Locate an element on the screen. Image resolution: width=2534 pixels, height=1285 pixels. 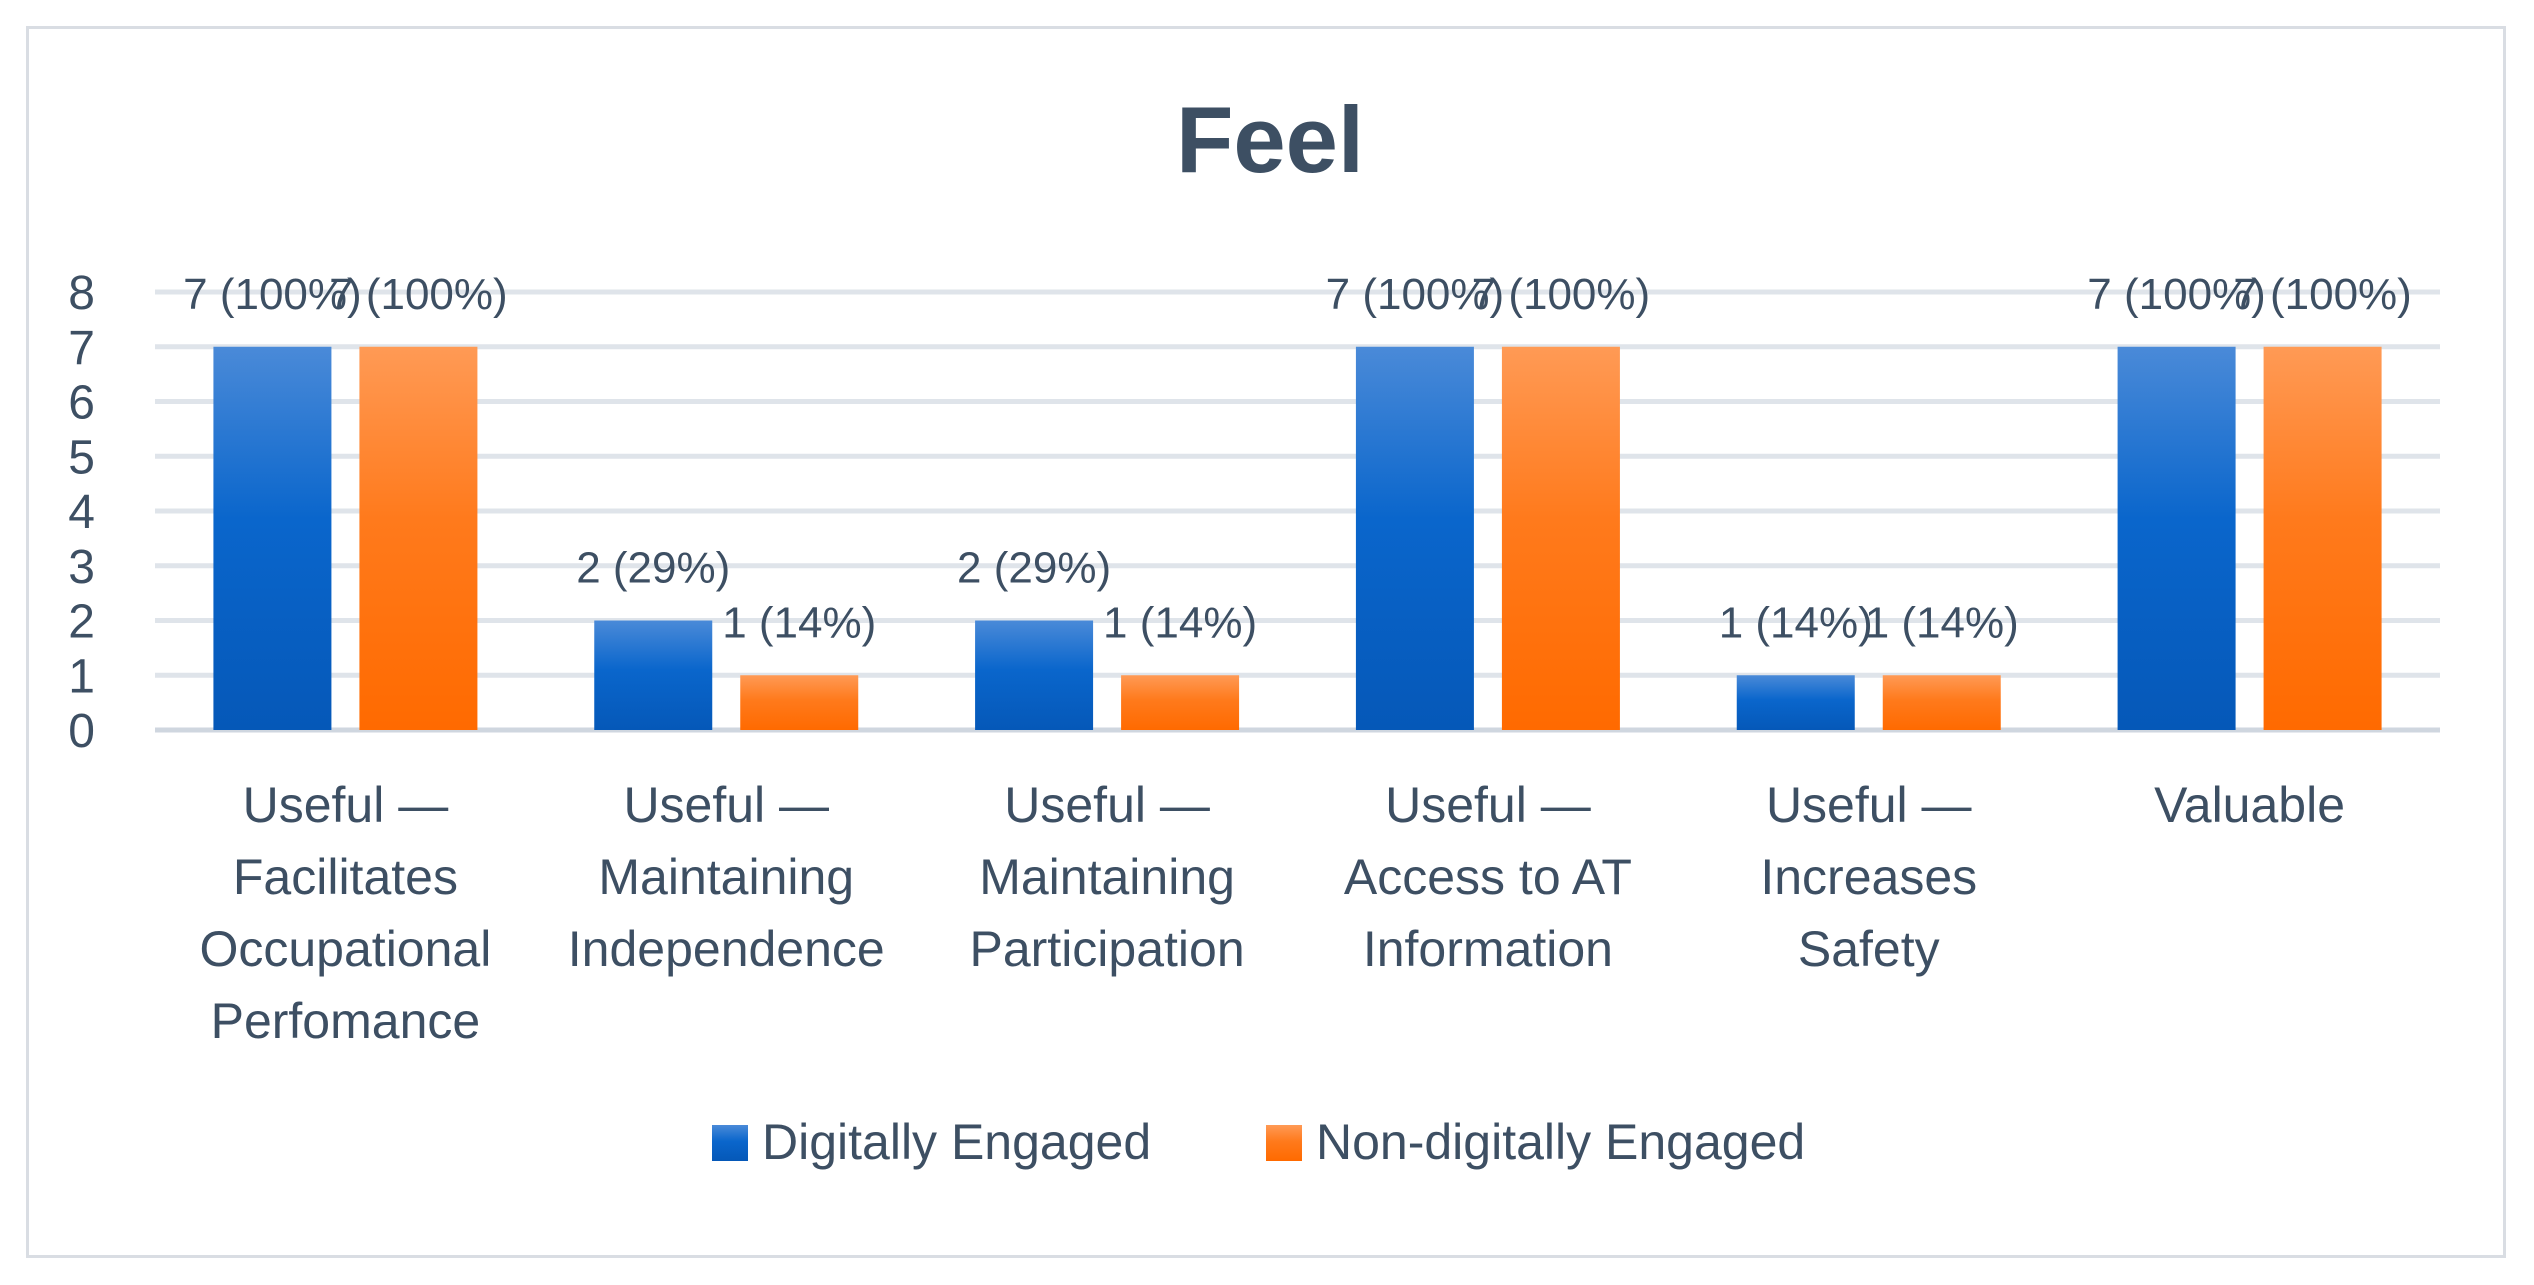
x-category-label: Participation is located at coordinates (1107, 949).